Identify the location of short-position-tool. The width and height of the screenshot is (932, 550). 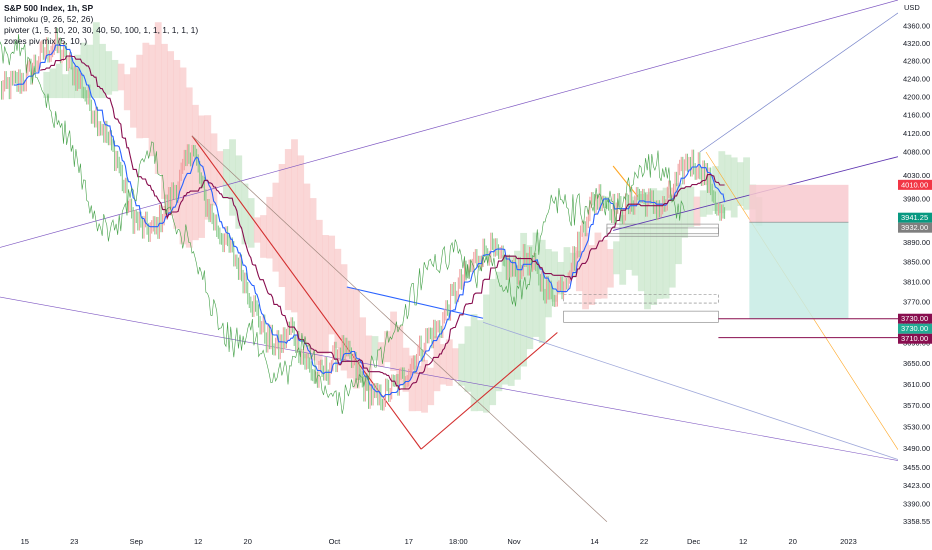
(808, 261).